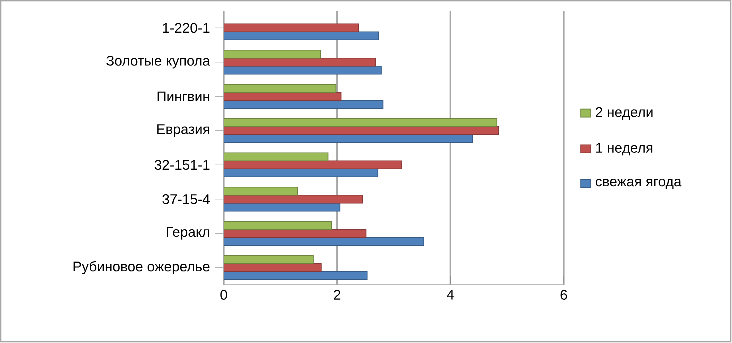 The image size is (732, 343). I want to click on y-tick-label: Золотые купола, so click(158, 62).